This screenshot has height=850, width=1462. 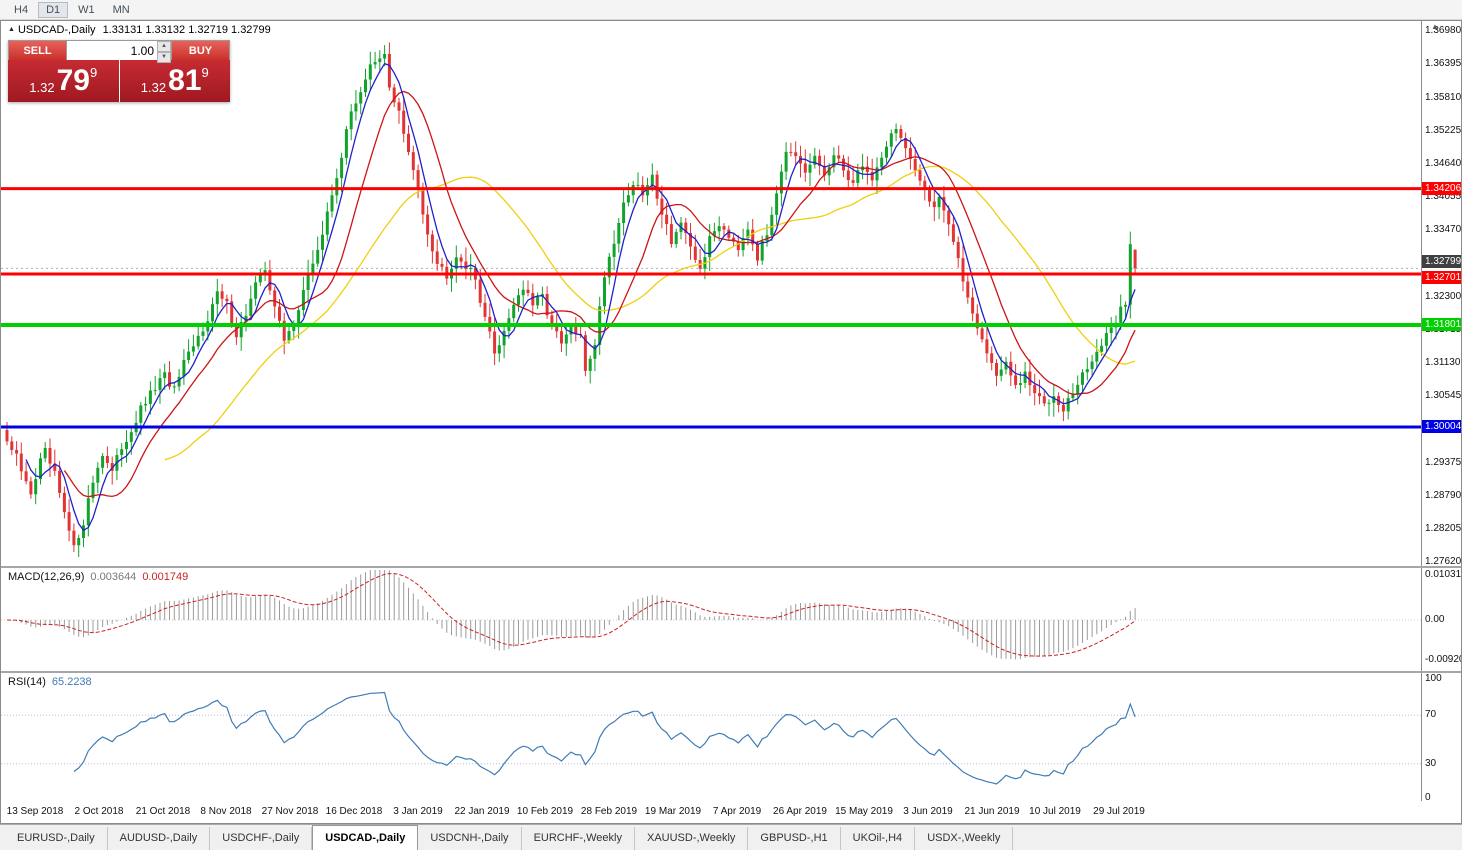 What do you see at coordinates (1431, 763) in the screenshot?
I see `rsi-axis-label: 30` at bounding box center [1431, 763].